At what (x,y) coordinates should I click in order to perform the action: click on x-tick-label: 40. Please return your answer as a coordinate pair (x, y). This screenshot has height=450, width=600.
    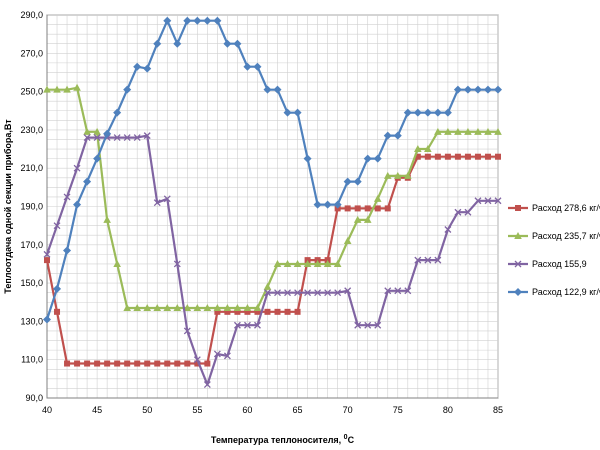
    Looking at the image, I should click on (47, 410).